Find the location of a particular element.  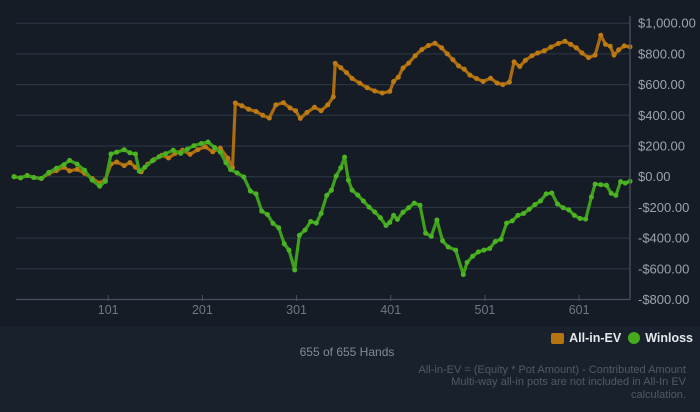

x-tick-label: 601 is located at coordinates (579, 310).